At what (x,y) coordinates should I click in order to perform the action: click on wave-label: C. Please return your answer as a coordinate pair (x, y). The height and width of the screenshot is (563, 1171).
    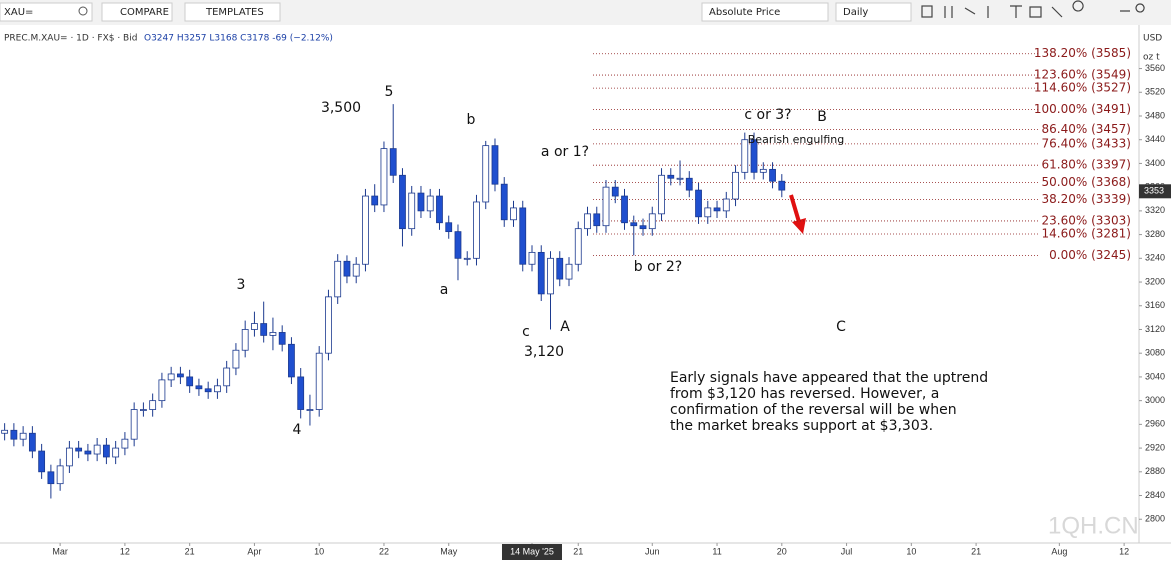
    Looking at the image, I should click on (841, 327).